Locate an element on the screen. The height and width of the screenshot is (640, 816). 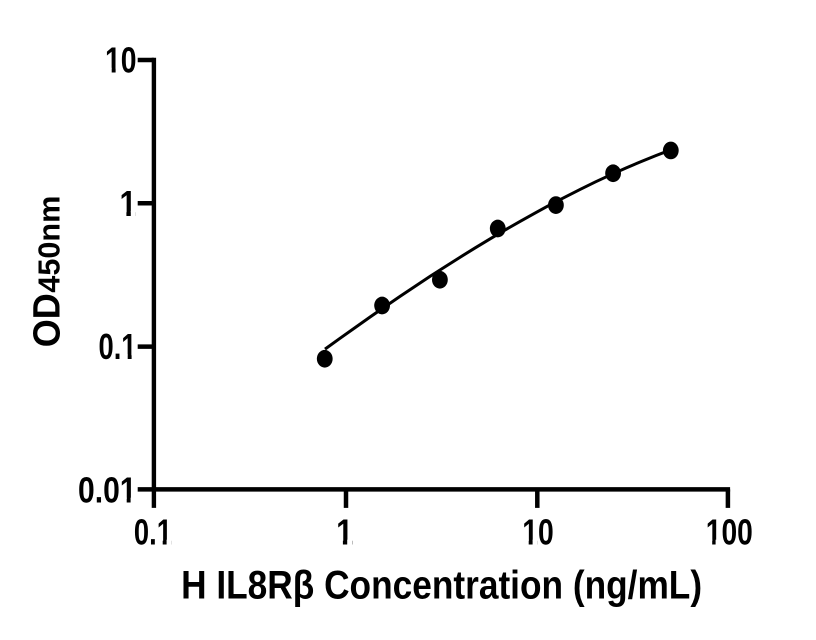
svg-text: 100 is located at coordinates (729, 531).